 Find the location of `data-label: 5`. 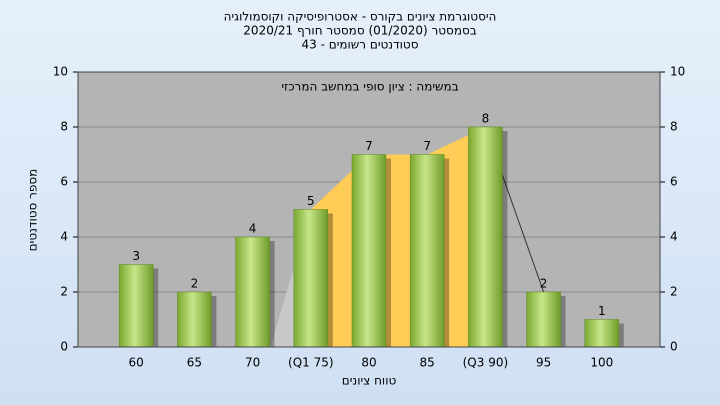

data-label: 5 is located at coordinates (311, 201).